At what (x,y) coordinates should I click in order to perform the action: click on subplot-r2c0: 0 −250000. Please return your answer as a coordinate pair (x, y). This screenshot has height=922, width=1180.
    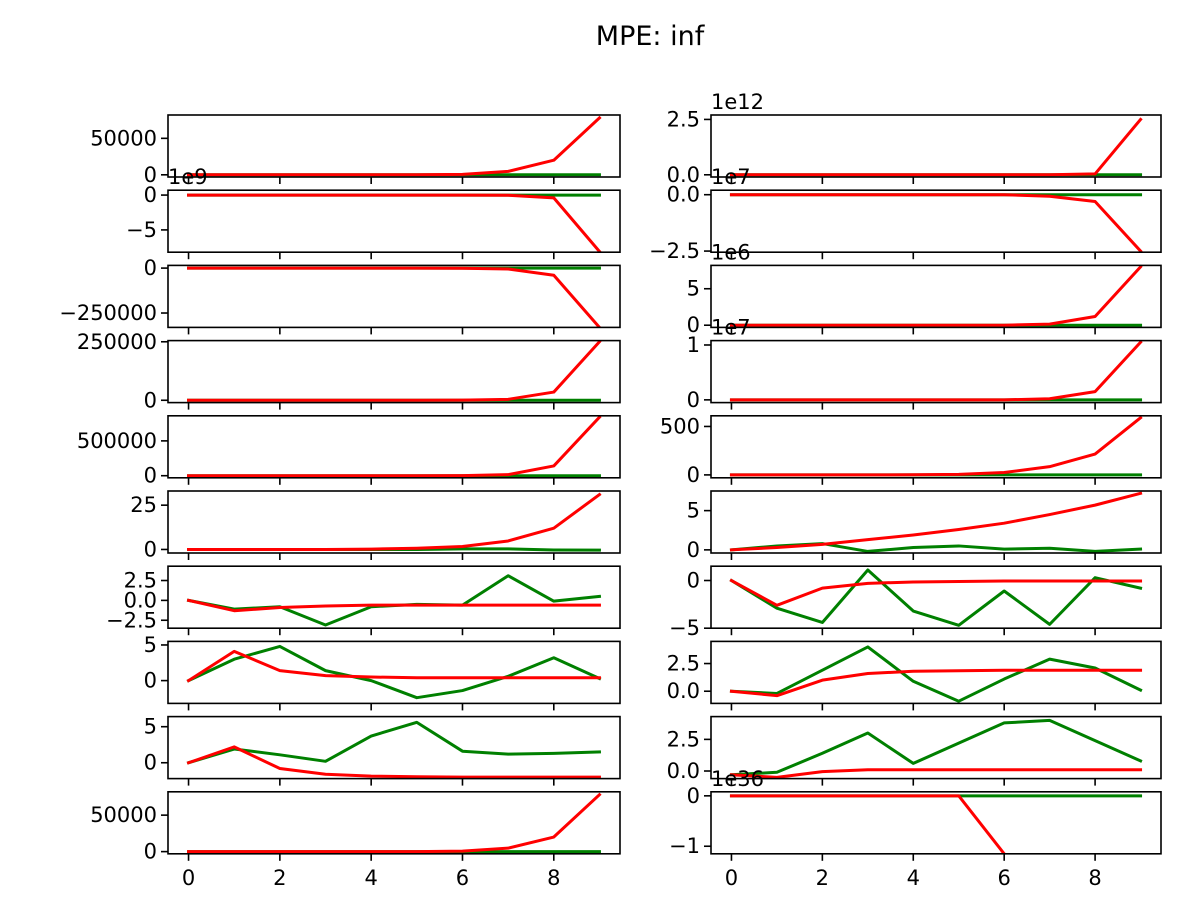
    Looking at the image, I should click on (340, 295).